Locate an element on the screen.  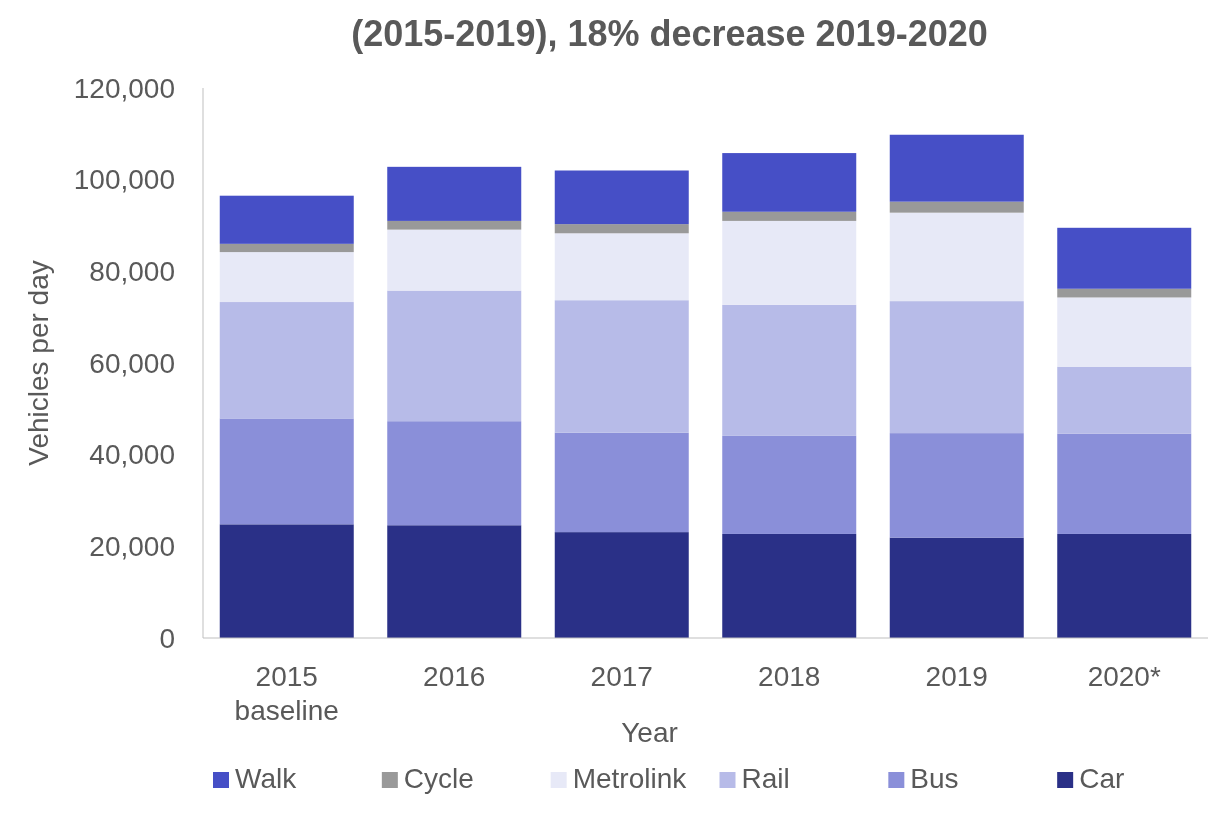
x-tick-label: 2019 is located at coordinates (956, 676).